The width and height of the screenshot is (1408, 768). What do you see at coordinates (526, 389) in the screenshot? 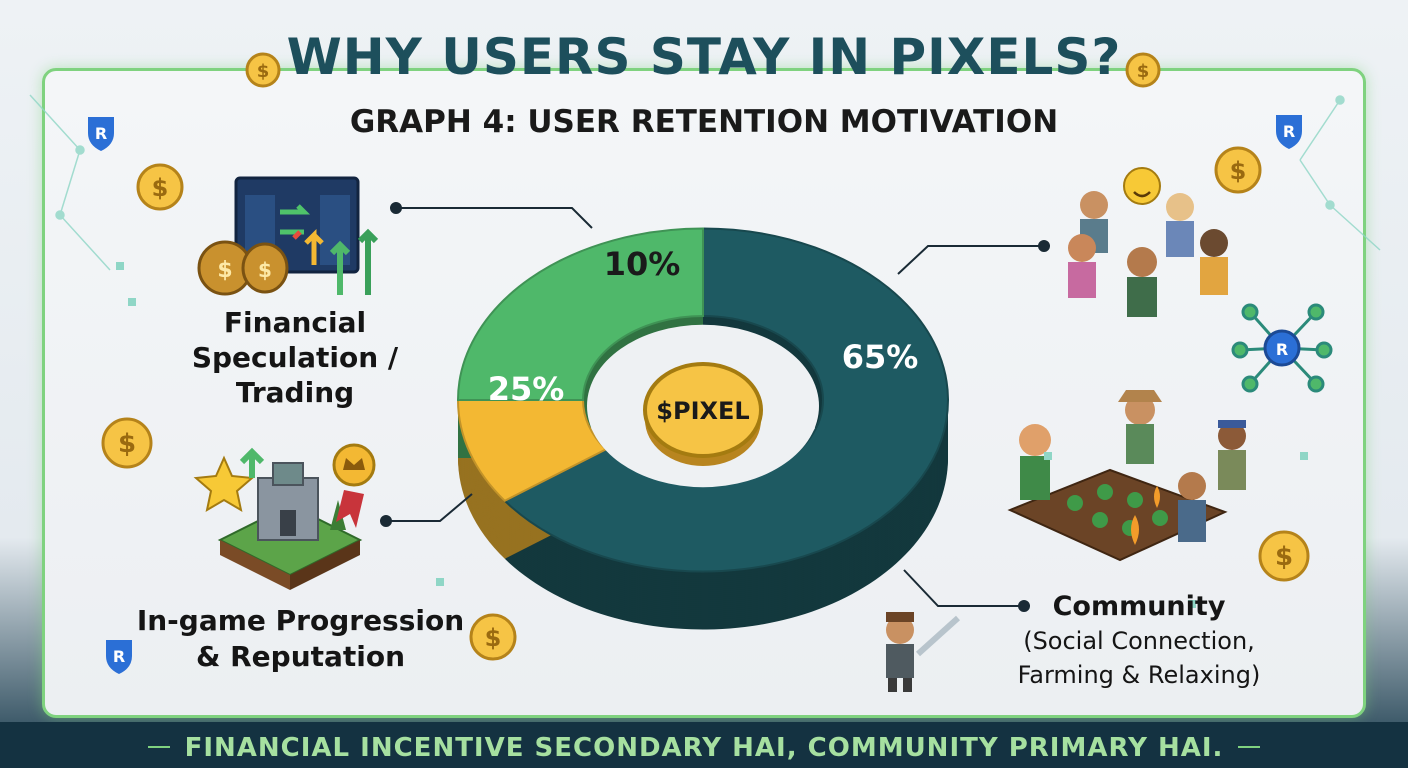
I see `donut-data-label: 25%` at bounding box center [526, 389].